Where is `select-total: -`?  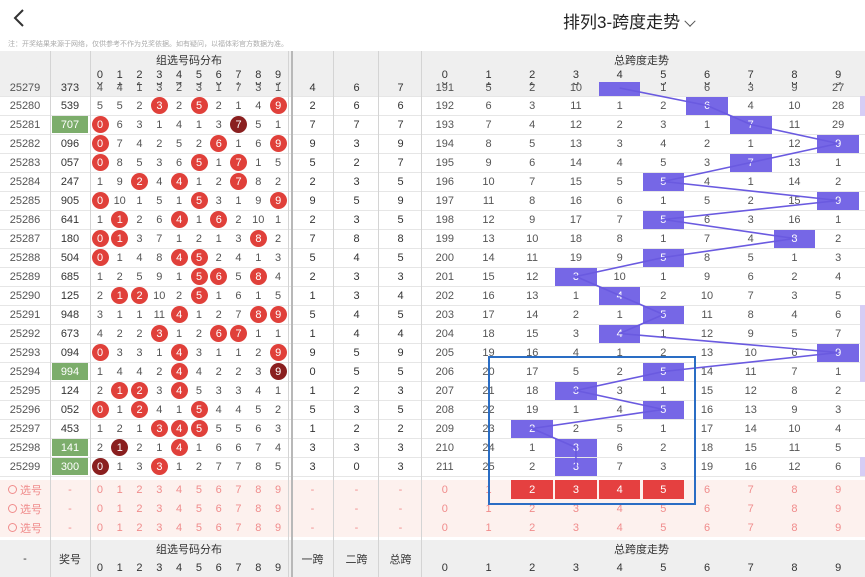
select-total: - is located at coordinates (400, 508).